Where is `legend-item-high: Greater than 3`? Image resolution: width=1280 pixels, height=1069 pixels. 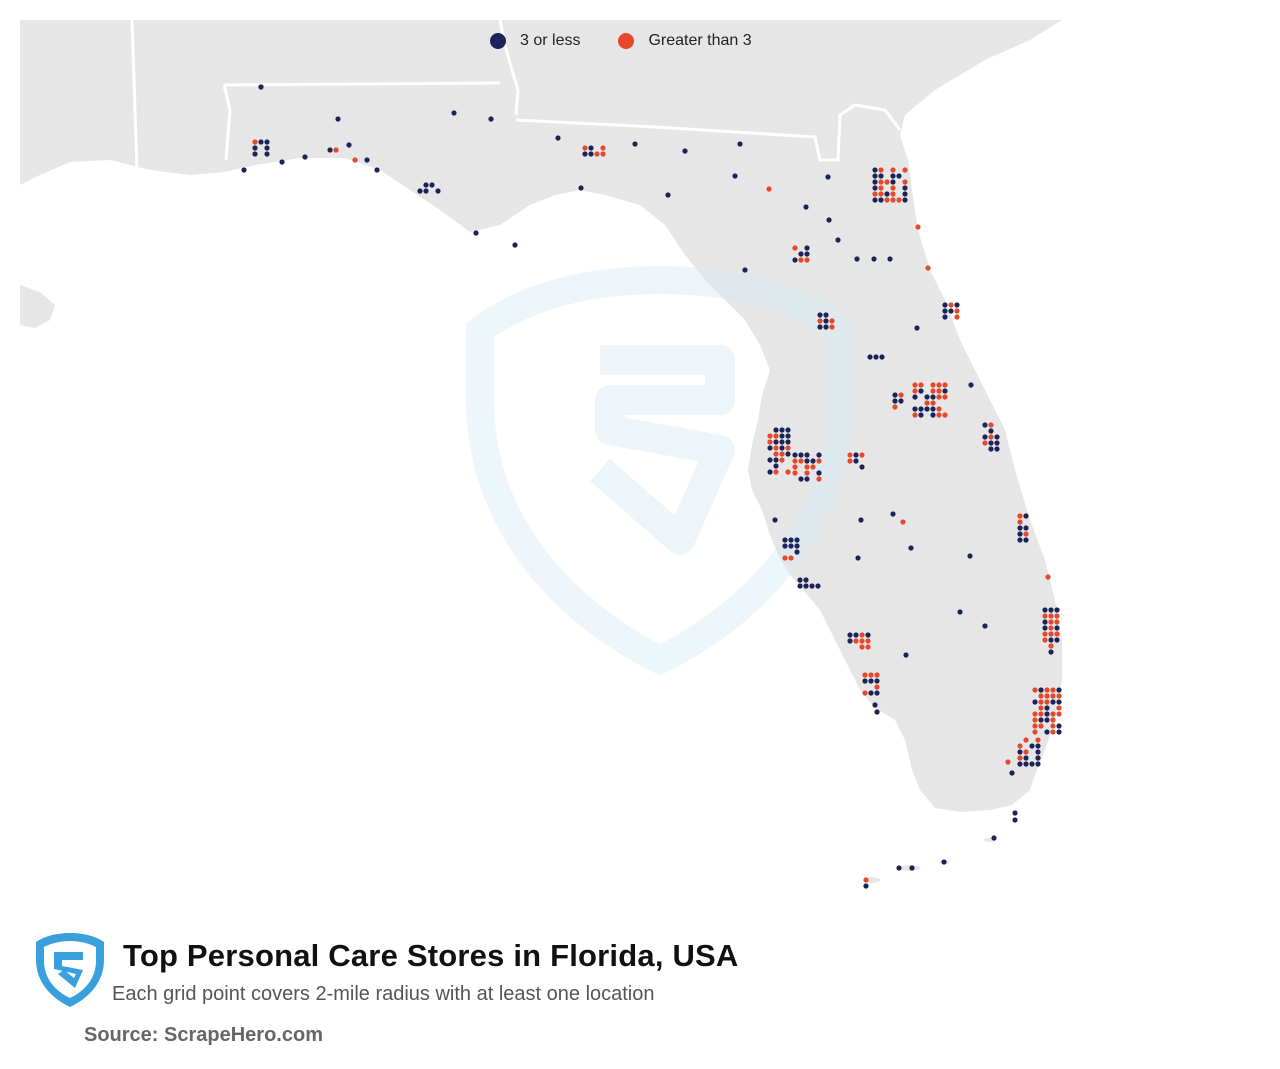
legend-item-high: Greater than 3 is located at coordinates (685, 41).